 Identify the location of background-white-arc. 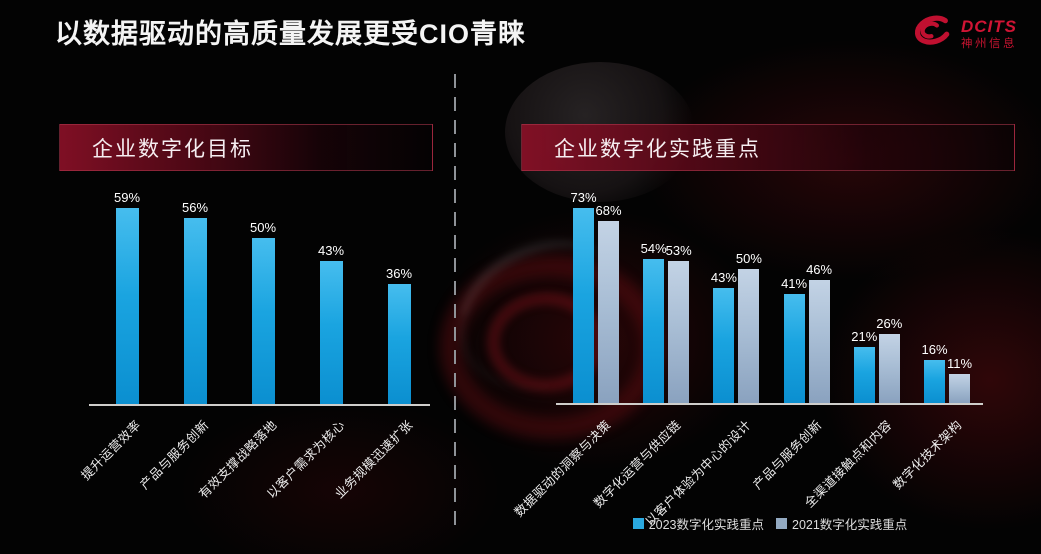
(542, 314).